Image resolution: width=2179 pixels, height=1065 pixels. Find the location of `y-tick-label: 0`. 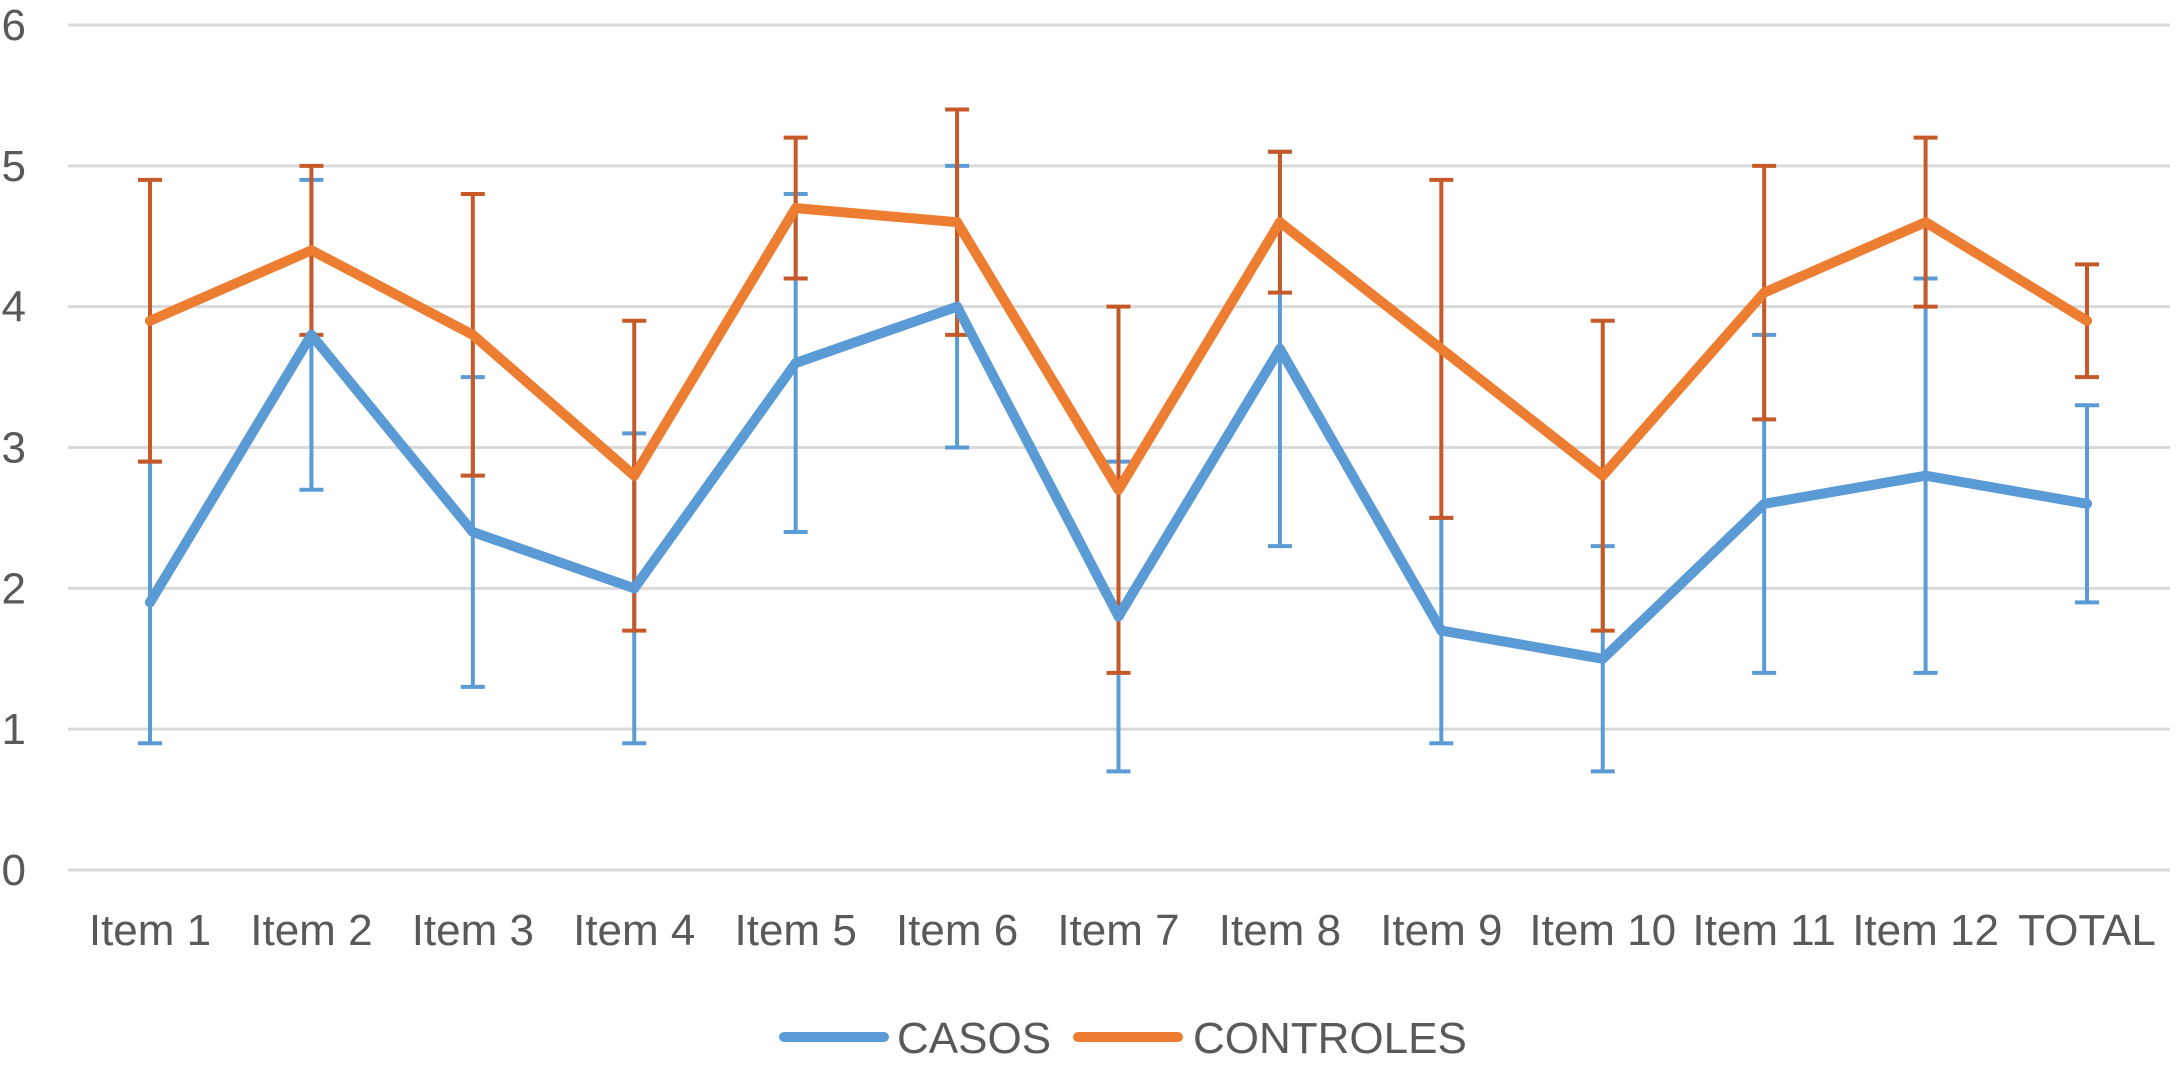

y-tick-label: 0 is located at coordinates (14, 870).